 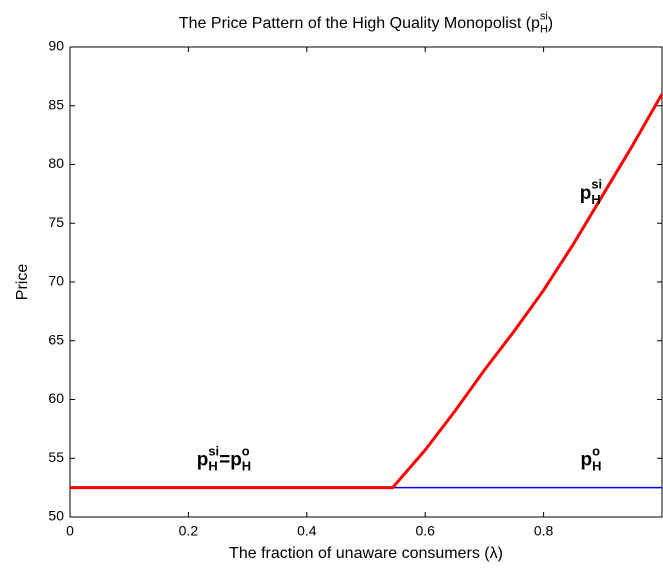 What do you see at coordinates (22, 282) in the screenshot?
I see `y-axis-label: Price` at bounding box center [22, 282].